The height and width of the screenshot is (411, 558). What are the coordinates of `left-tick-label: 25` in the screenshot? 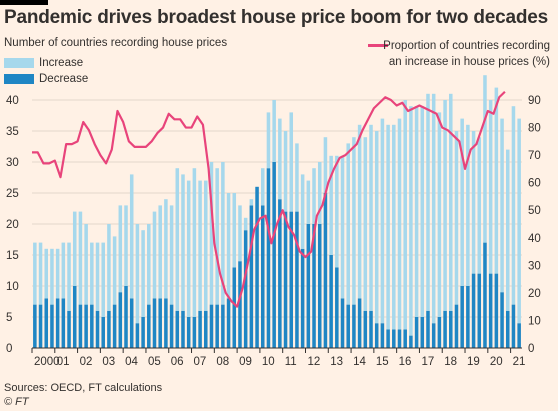 It's located at (12, 194).